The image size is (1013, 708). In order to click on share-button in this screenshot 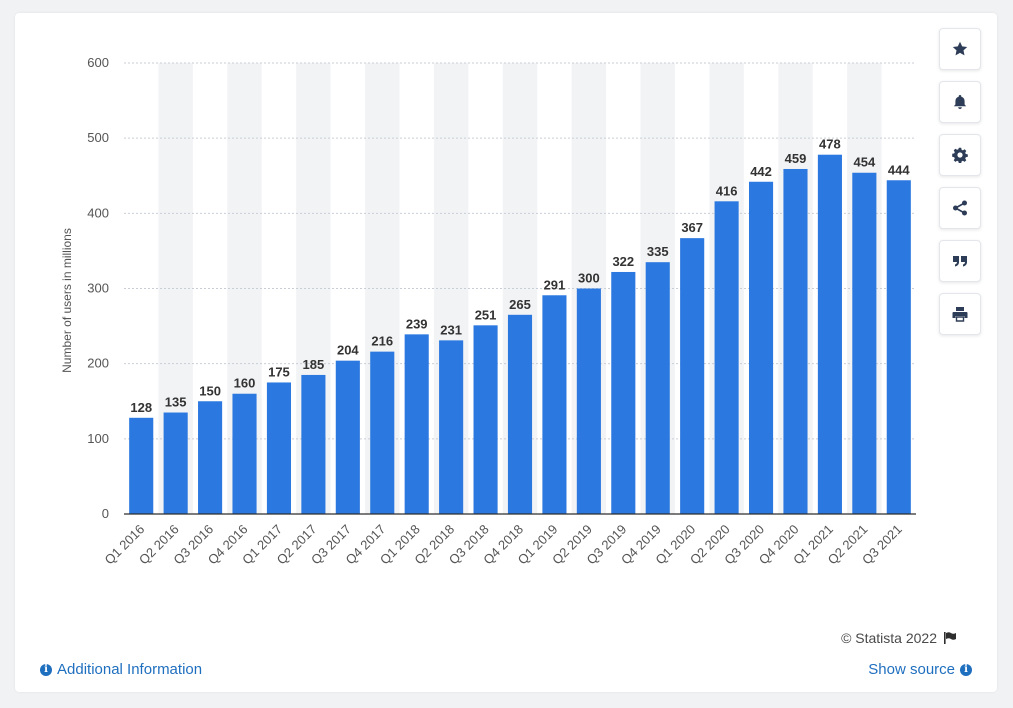, I will do `click(960, 208)`.